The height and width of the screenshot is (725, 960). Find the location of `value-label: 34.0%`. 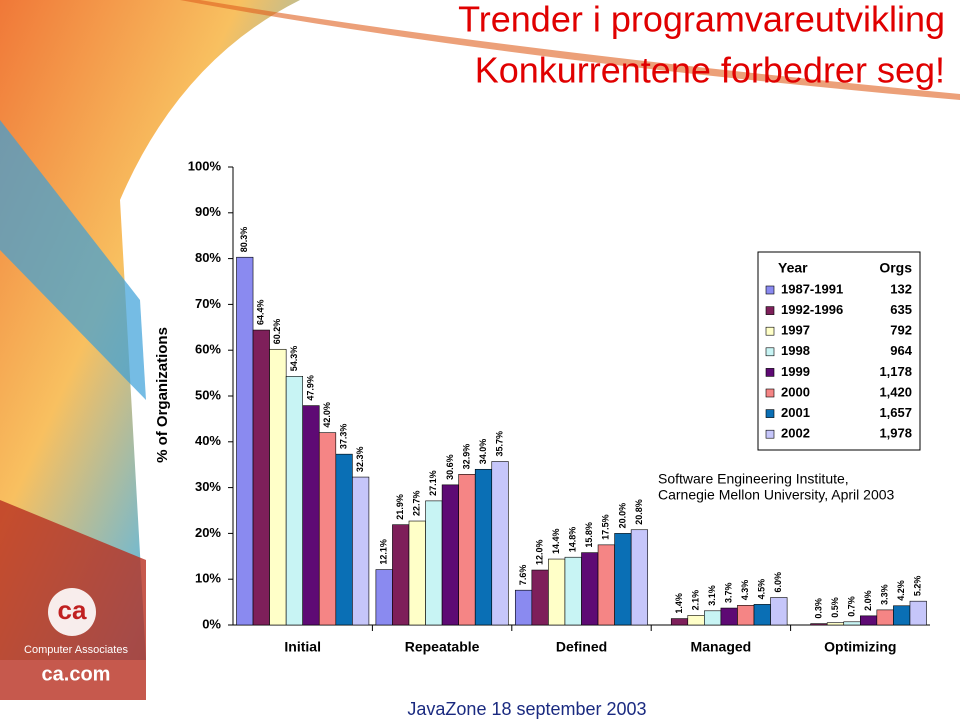

value-label: 34.0% is located at coordinates (483, 452).